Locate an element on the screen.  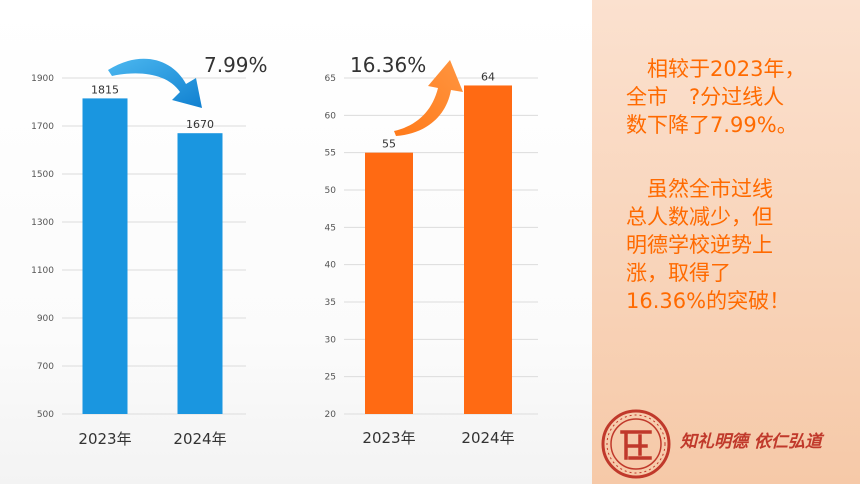
y-tick-label: 1900 is located at coordinates (42, 79).